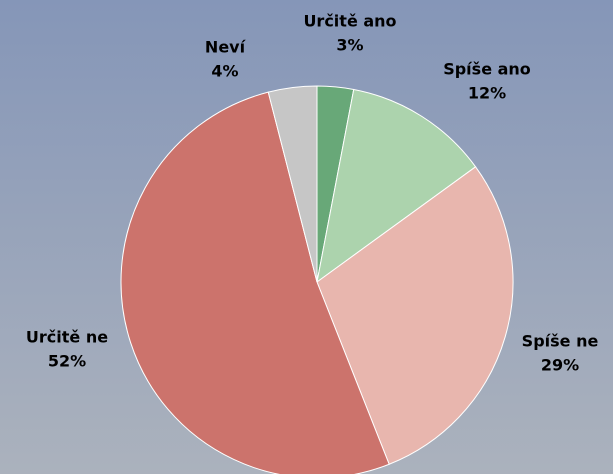  I want to click on slice-label: Spíše ne, so click(560, 341).